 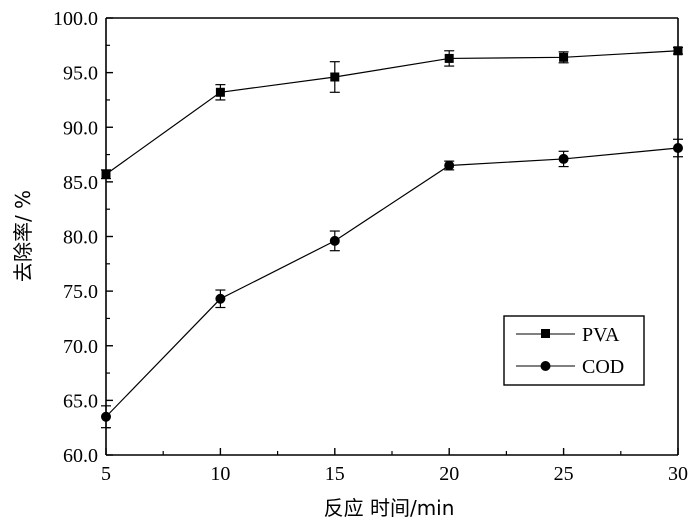 What do you see at coordinates (80, 238) in the screenshot?
I see `y-tick-label-4: 80.0` at bounding box center [80, 238].